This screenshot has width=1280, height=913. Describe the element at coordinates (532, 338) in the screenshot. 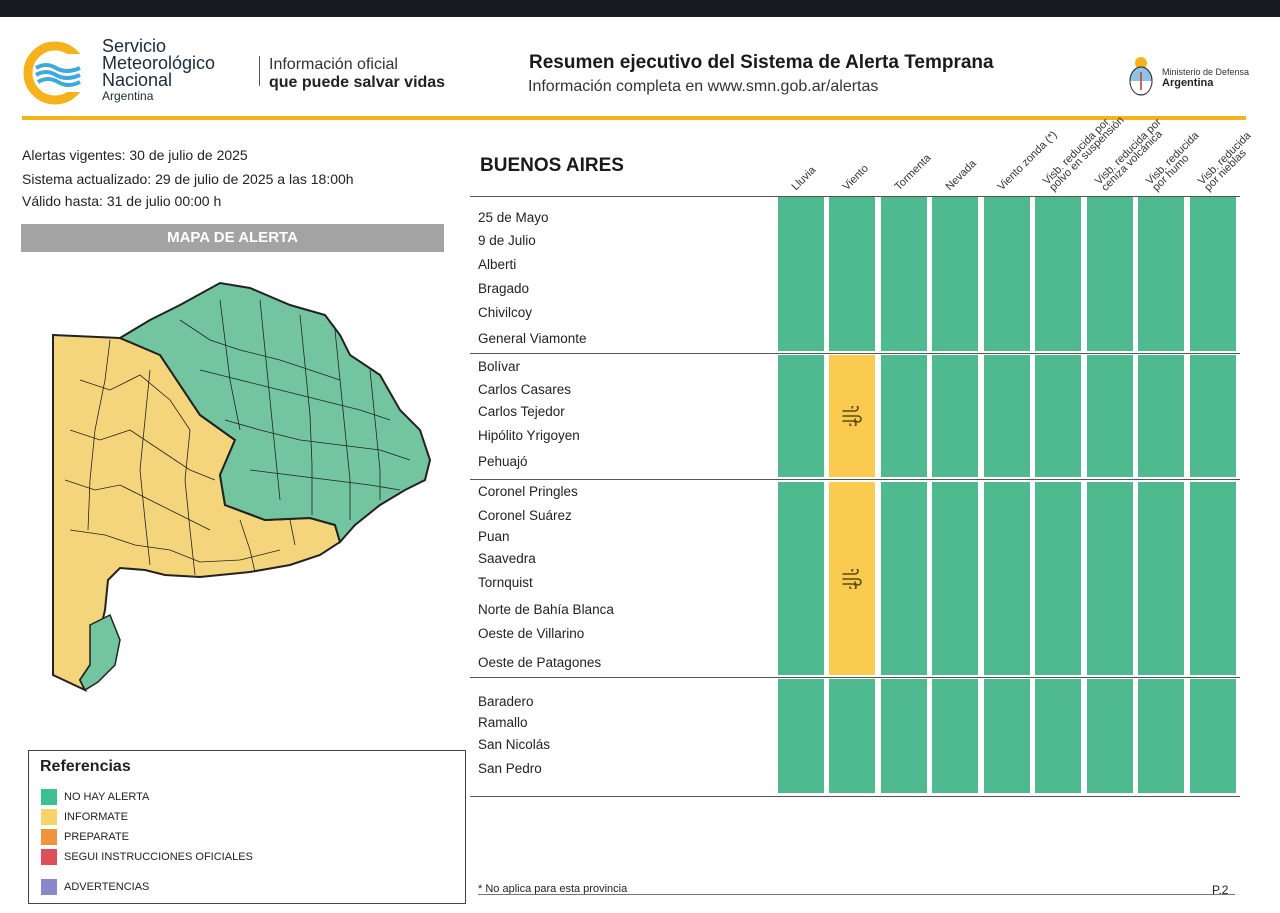

I see `locality-name: General Viamonte` at that location.